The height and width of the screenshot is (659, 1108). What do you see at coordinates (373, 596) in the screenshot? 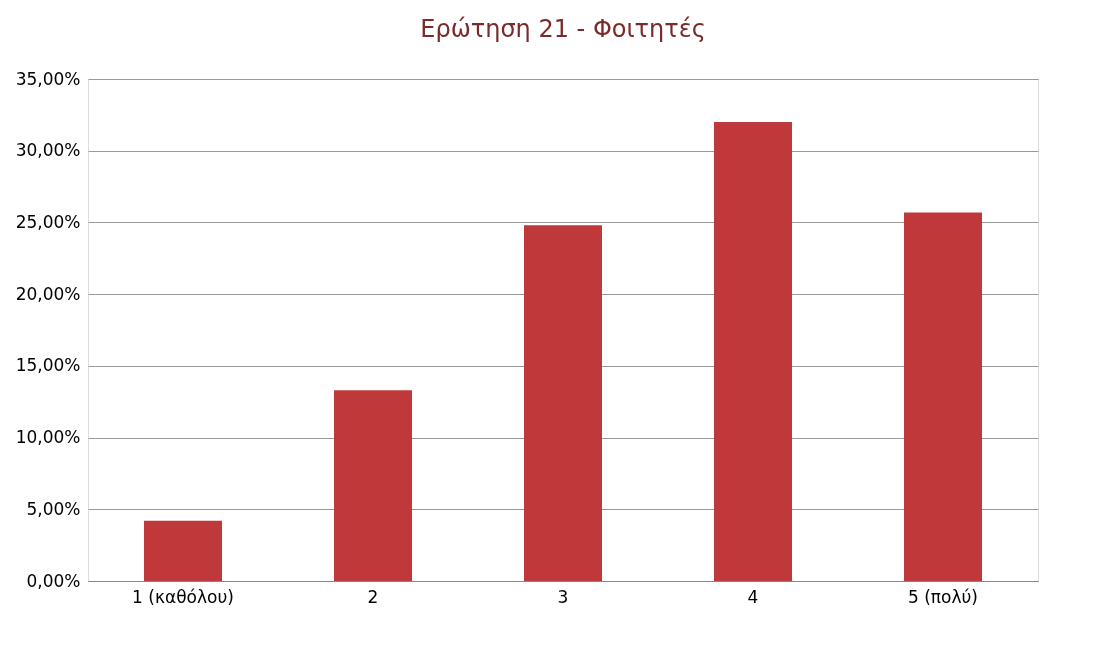
I see `x-tick-label: 2` at bounding box center [373, 596].